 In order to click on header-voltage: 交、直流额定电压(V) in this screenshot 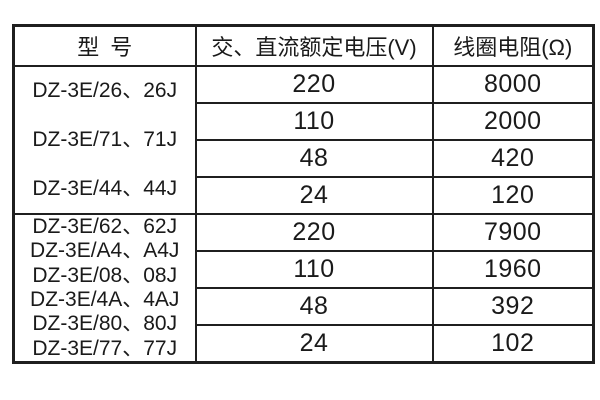, I will do `click(314, 45)`.